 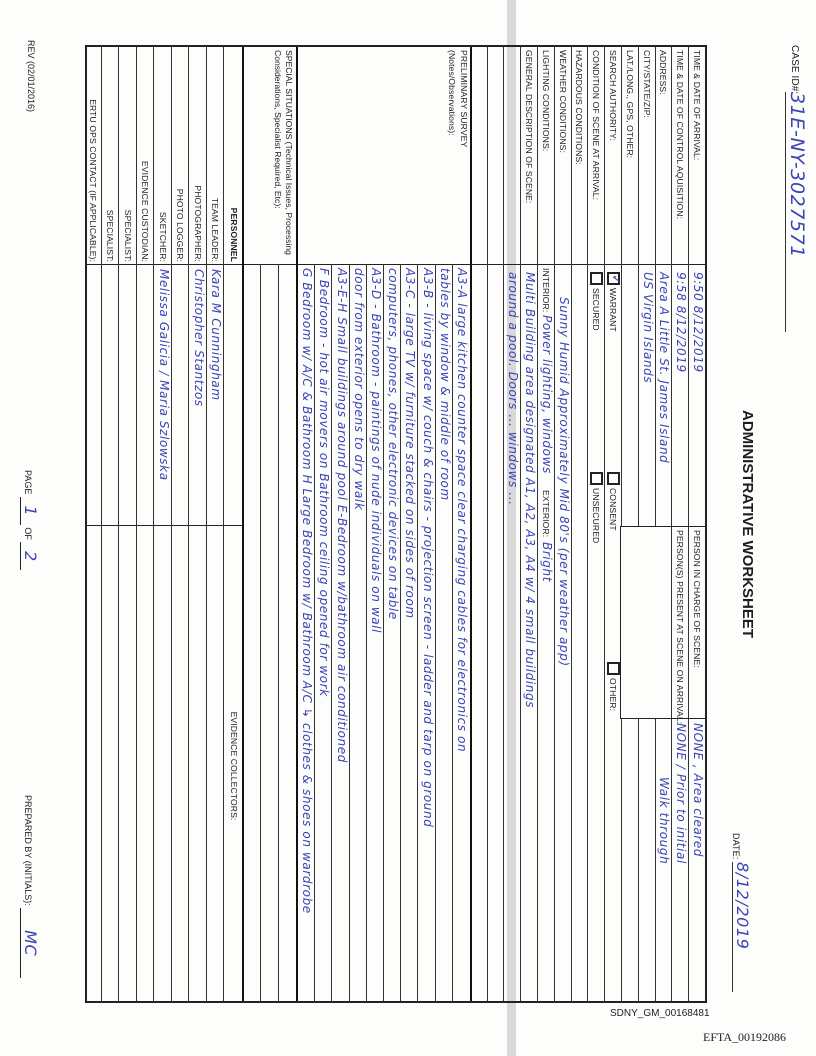 What do you see at coordinates (697, 105) in the screenshot?
I see `arrival-label: TIME & DATE OF ARRIVAL:` at bounding box center [697, 105].